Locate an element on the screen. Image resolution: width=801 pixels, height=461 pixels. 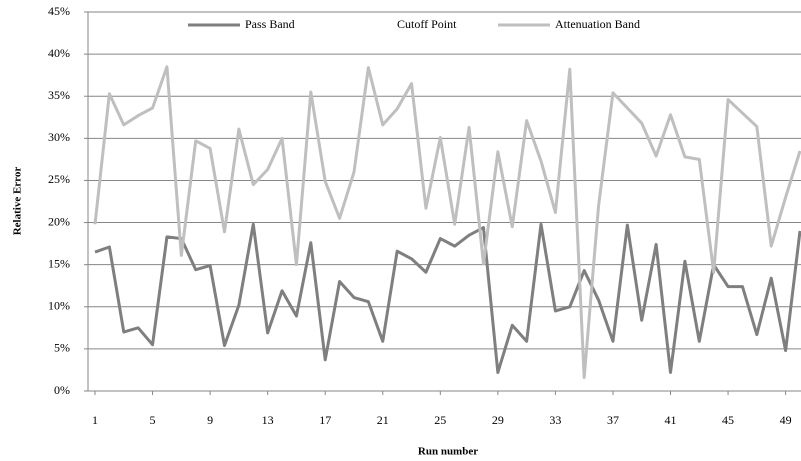
legend-label: Attenuation Band is located at coordinates (597, 24).